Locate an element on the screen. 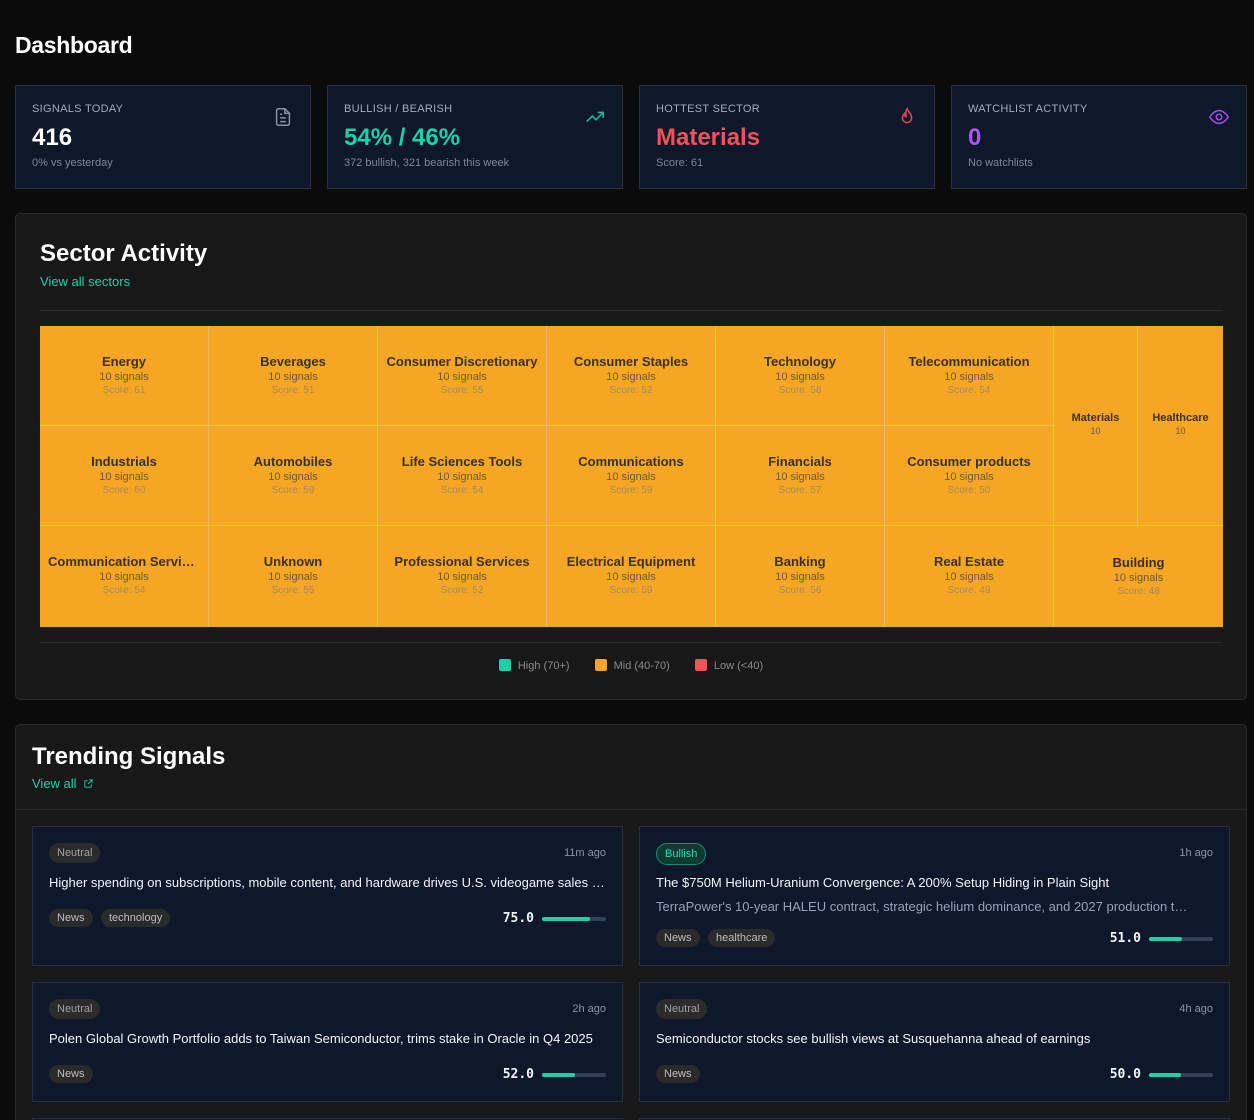 Image resolution: width=1254 pixels, height=1120 pixels. sector-cell-life-sciences-tools: Life Sciences Tools 10 signals Score: 54 is located at coordinates (462, 476).